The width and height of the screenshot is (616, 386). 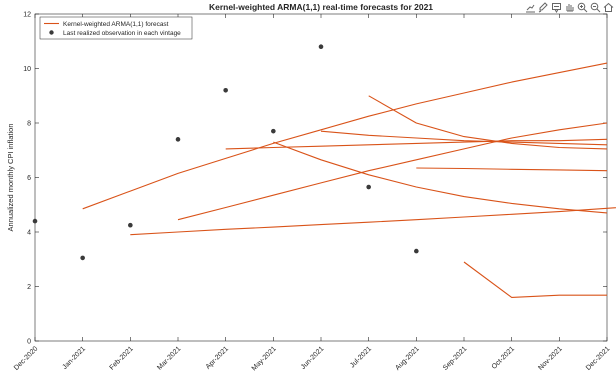 I want to click on pan-icon, so click(x=569, y=7).